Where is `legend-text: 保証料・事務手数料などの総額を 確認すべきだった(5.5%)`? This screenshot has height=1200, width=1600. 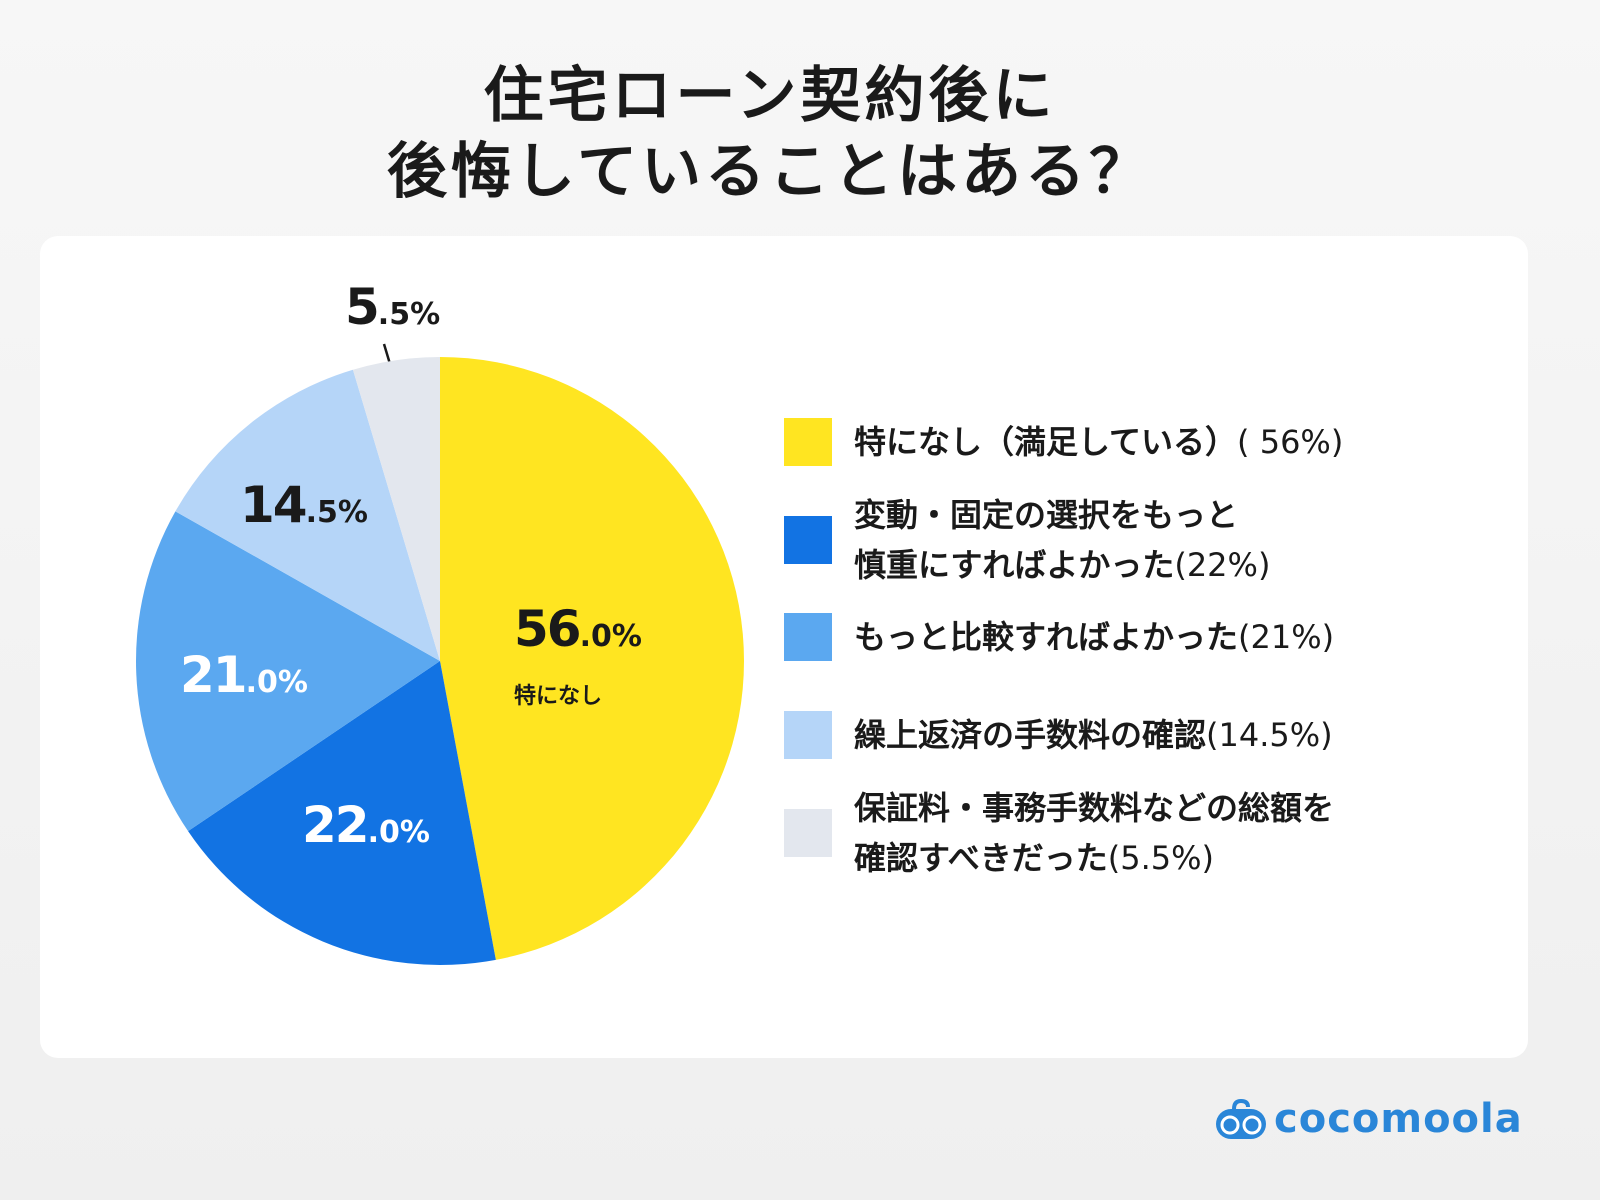 legend-text: 保証料・事務手数料などの総額を 確認すべきだった(5.5%) is located at coordinates (1094, 833).